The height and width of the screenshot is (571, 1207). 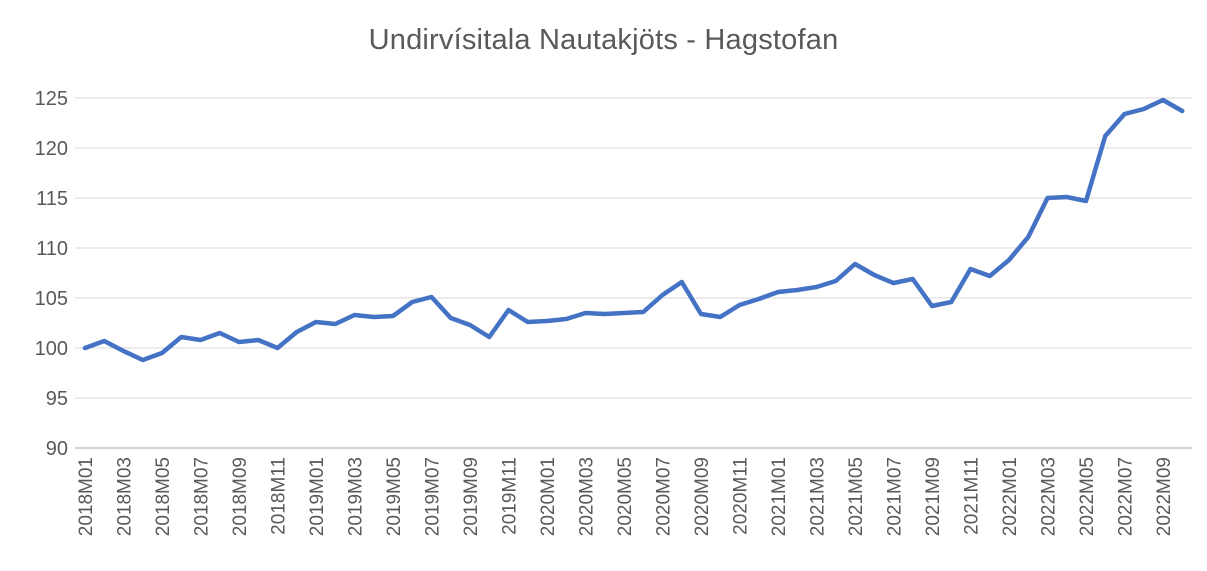 What do you see at coordinates (86, 496) in the screenshot?
I see `x-tick-label: 2018M01` at bounding box center [86, 496].